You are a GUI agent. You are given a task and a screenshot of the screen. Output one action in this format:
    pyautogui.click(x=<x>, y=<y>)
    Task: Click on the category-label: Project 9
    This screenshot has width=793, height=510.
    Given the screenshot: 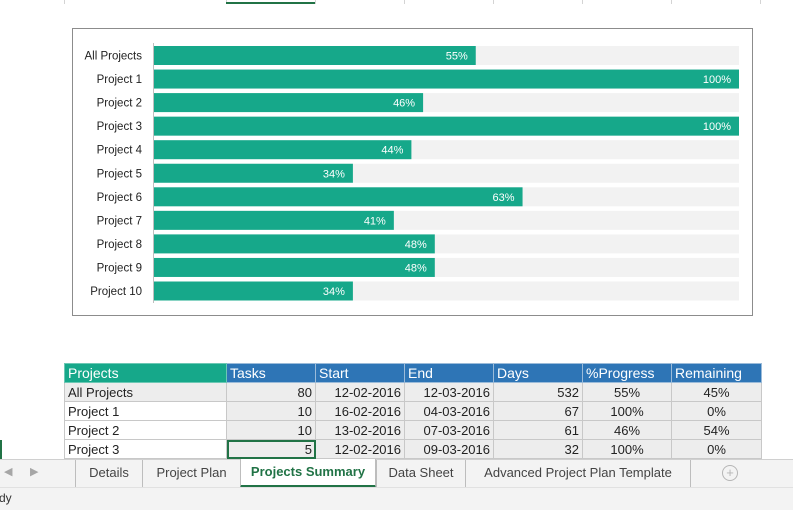 What is the action you would take?
    pyautogui.click(x=119, y=268)
    